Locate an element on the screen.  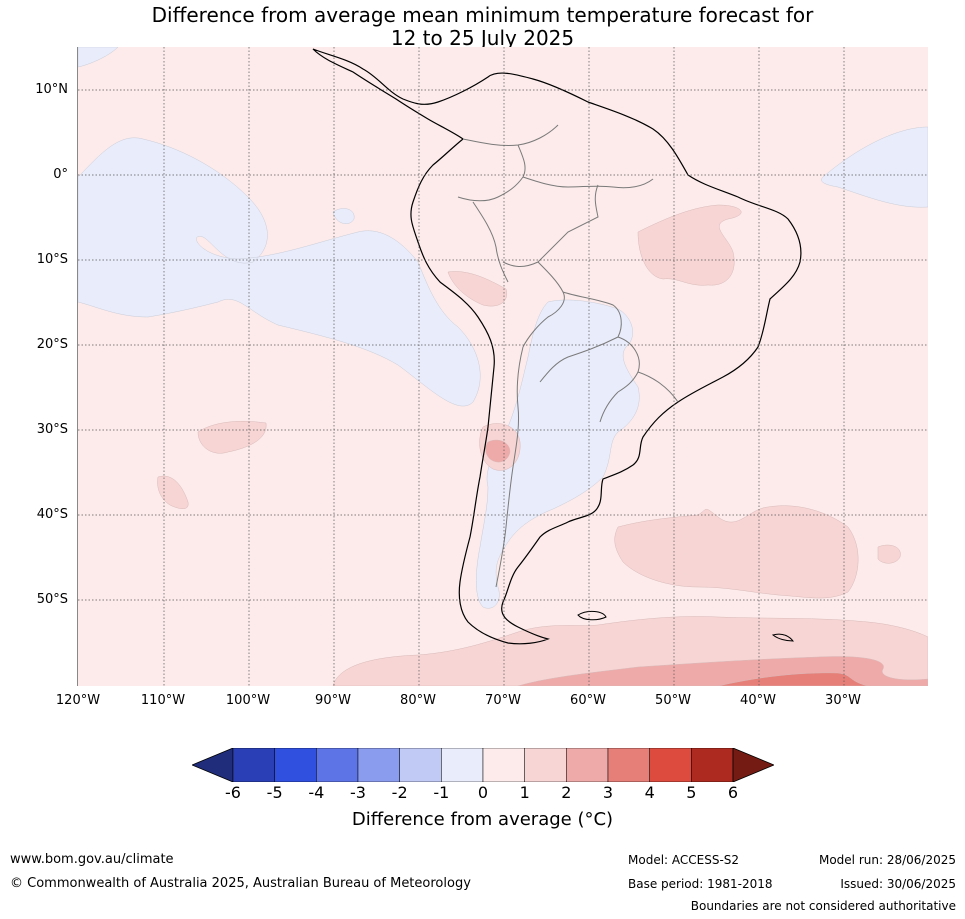
lon-label-90w: 90°W is located at coordinates (333, 700).